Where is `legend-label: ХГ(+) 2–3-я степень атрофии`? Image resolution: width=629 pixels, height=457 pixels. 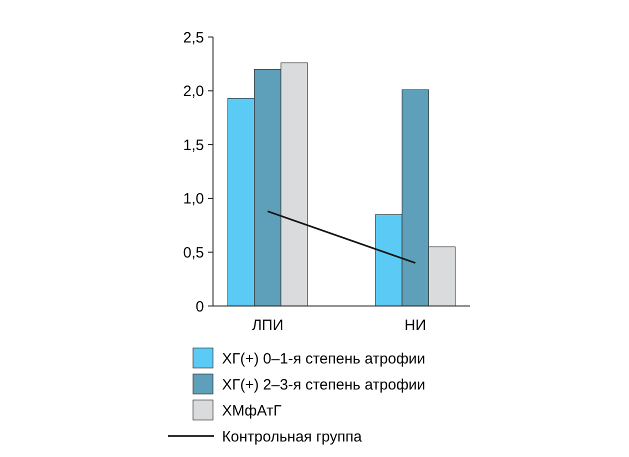 legend-label: ХГ(+) 2–3-я степень атрофии is located at coordinates (324, 385).